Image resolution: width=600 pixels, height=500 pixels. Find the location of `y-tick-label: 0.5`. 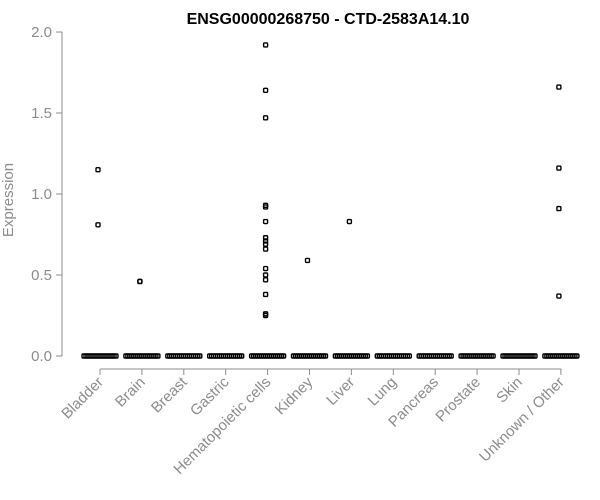

y-tick-label: 0.5 is located at coordinates (41, 275).